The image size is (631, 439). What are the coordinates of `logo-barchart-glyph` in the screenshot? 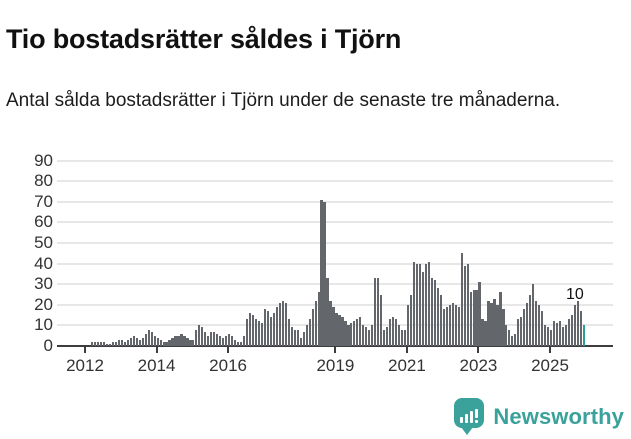 It's located at (469, 416).